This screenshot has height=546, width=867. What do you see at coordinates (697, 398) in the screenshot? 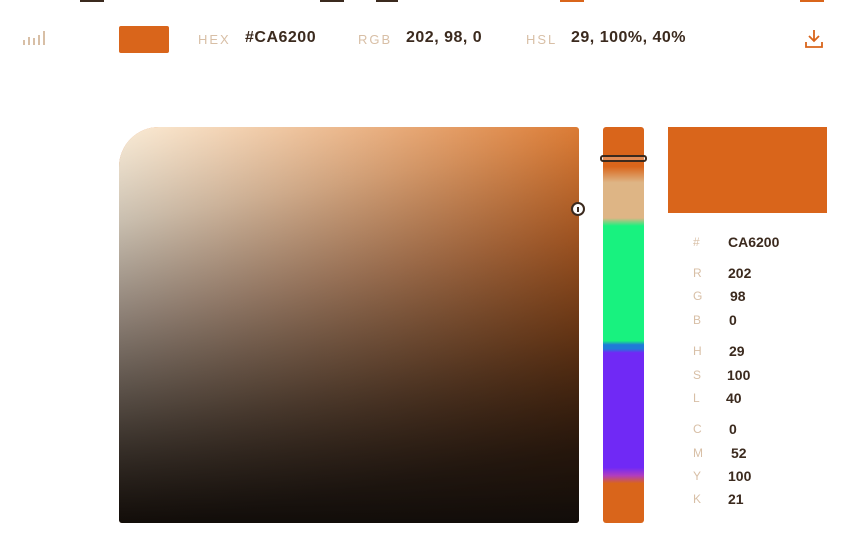
I see `value-label: L` at bounding box center [697, 398].